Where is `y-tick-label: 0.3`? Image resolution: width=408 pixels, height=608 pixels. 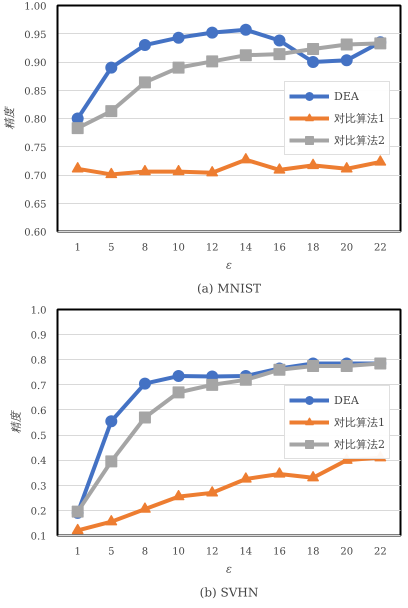 y-tick-label: 0.3 is located at coordinates (38, 486).